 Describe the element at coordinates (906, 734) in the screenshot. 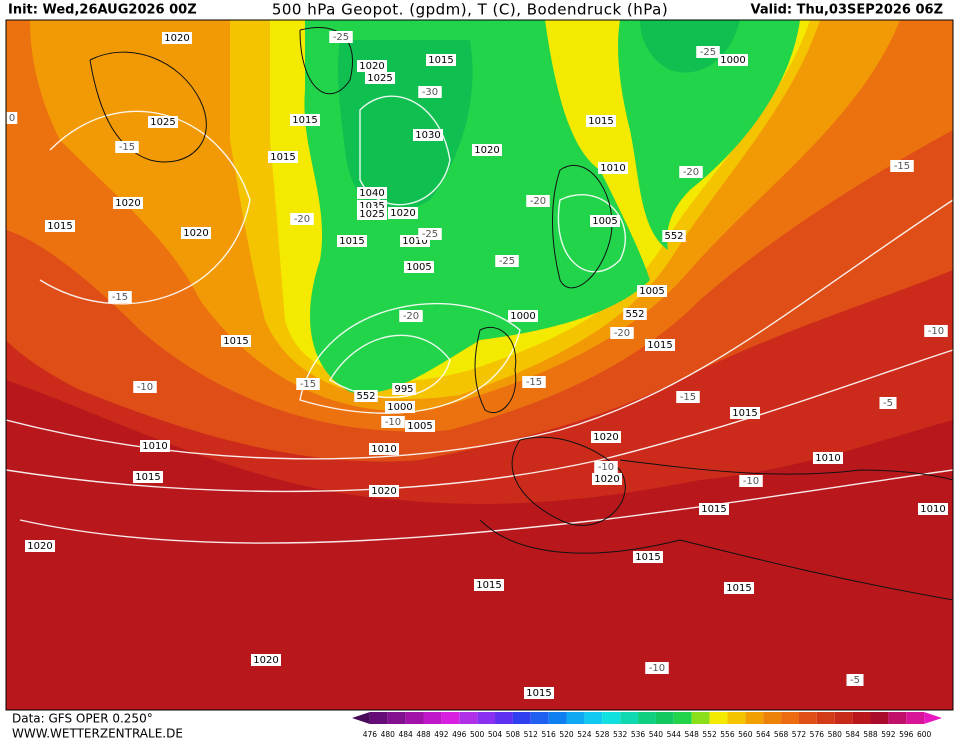

I see `colorbar-tick-label: 596` at that location.